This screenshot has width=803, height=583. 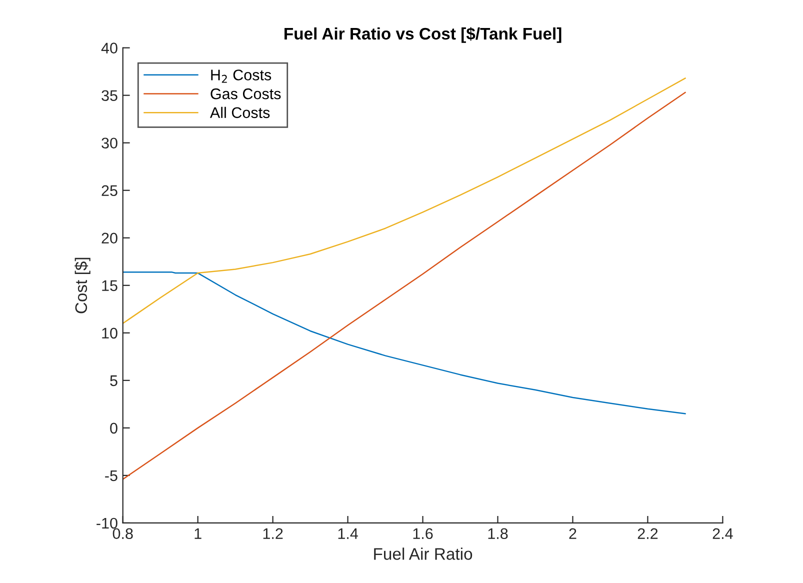 What do you see at coordinates (107, 523) in the screenshot?
I see `y-tick-label: -10` at bounding box center [107, 523].